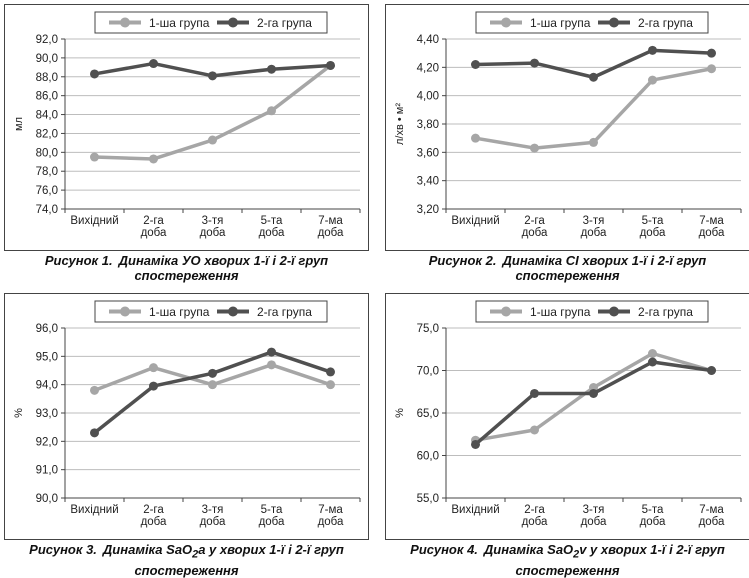  What do you see at coordinates (428, 372) in the screenshot?
I see `y-tick-label: 70,0` at bounding box center [428, 372].